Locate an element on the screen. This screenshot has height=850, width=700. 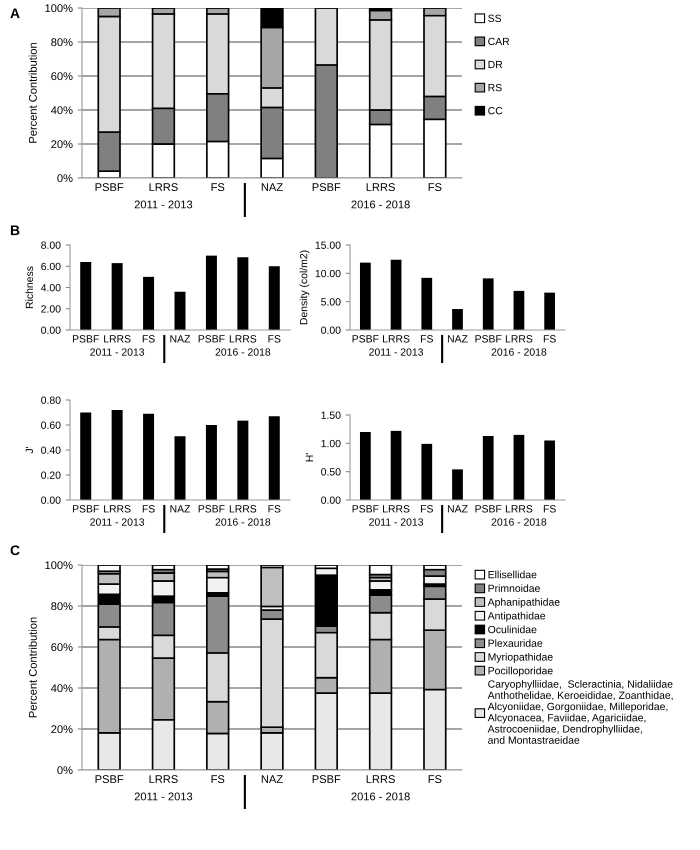
legend-label: Antipathidae is located at coordinates (517, 617).